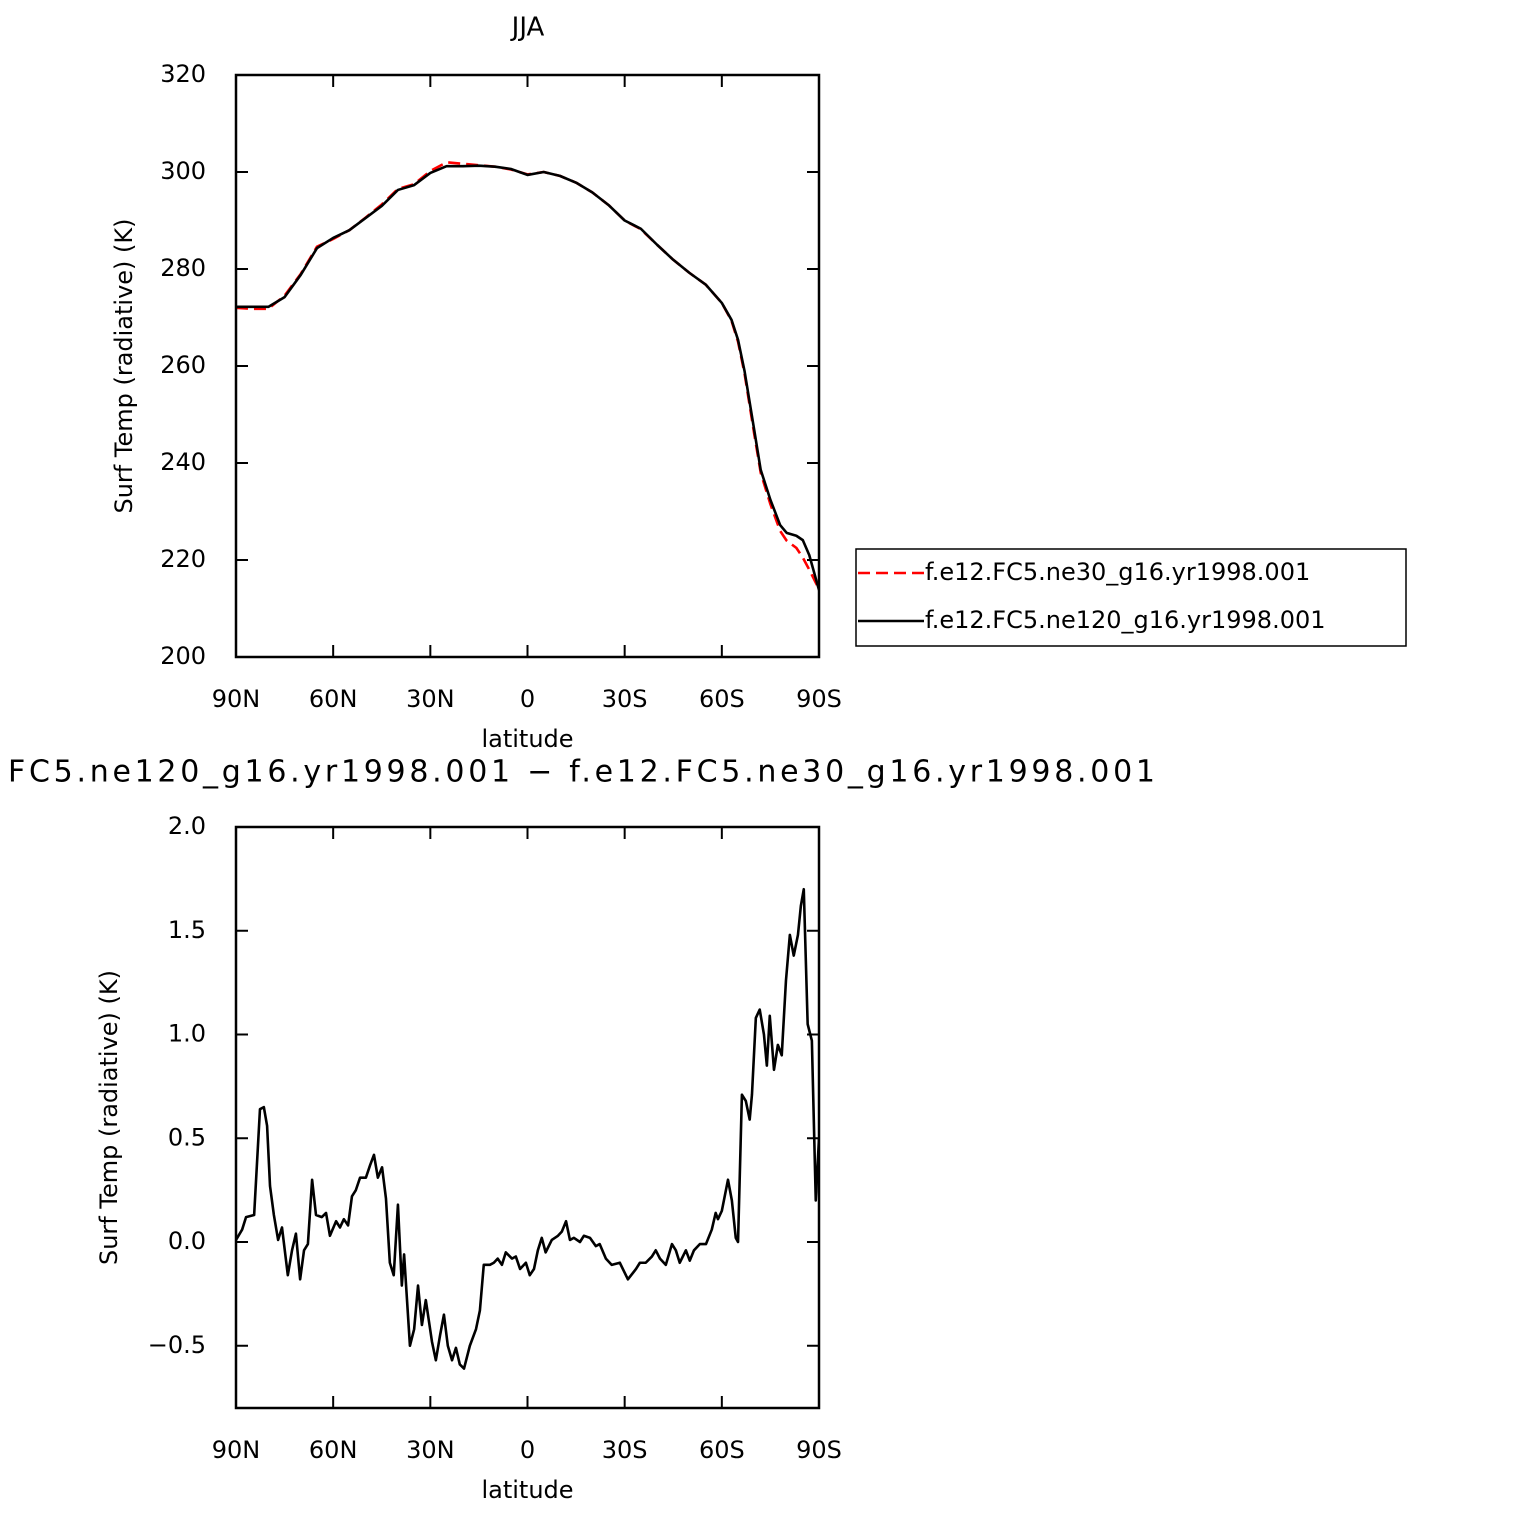 The height and width of the screenshot is (1513, 1513). I want to click on chart-title: JJA, so click(527, 28).